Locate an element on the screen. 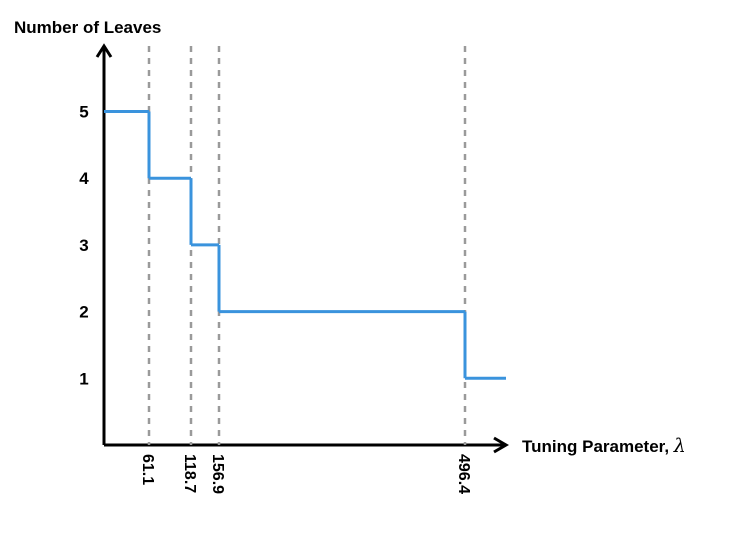 This screenshot has height=533, width=736. y-tick-label: 4 is located at coordinates (84, 178).